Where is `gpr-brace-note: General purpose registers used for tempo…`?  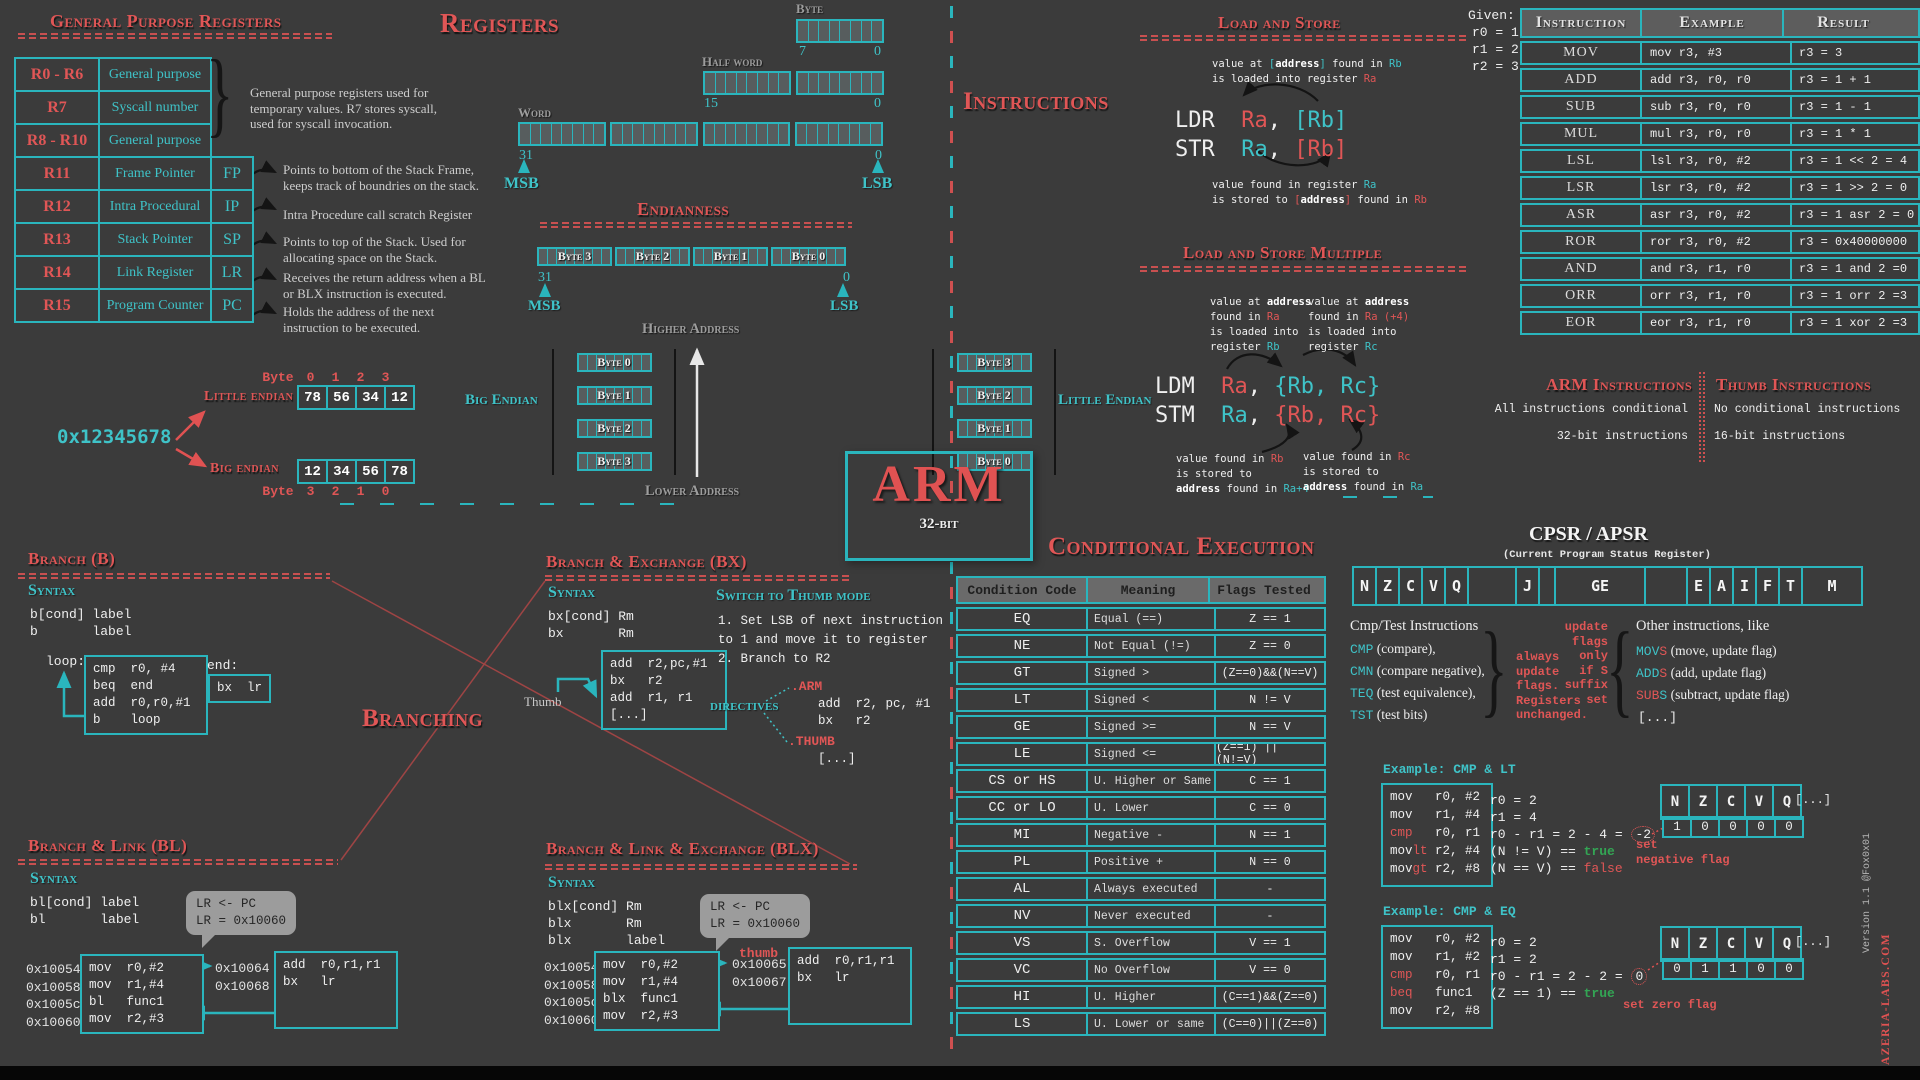
gpr-brace-note: General purpose registers used for tempo… is located at coordinates (344, 108).